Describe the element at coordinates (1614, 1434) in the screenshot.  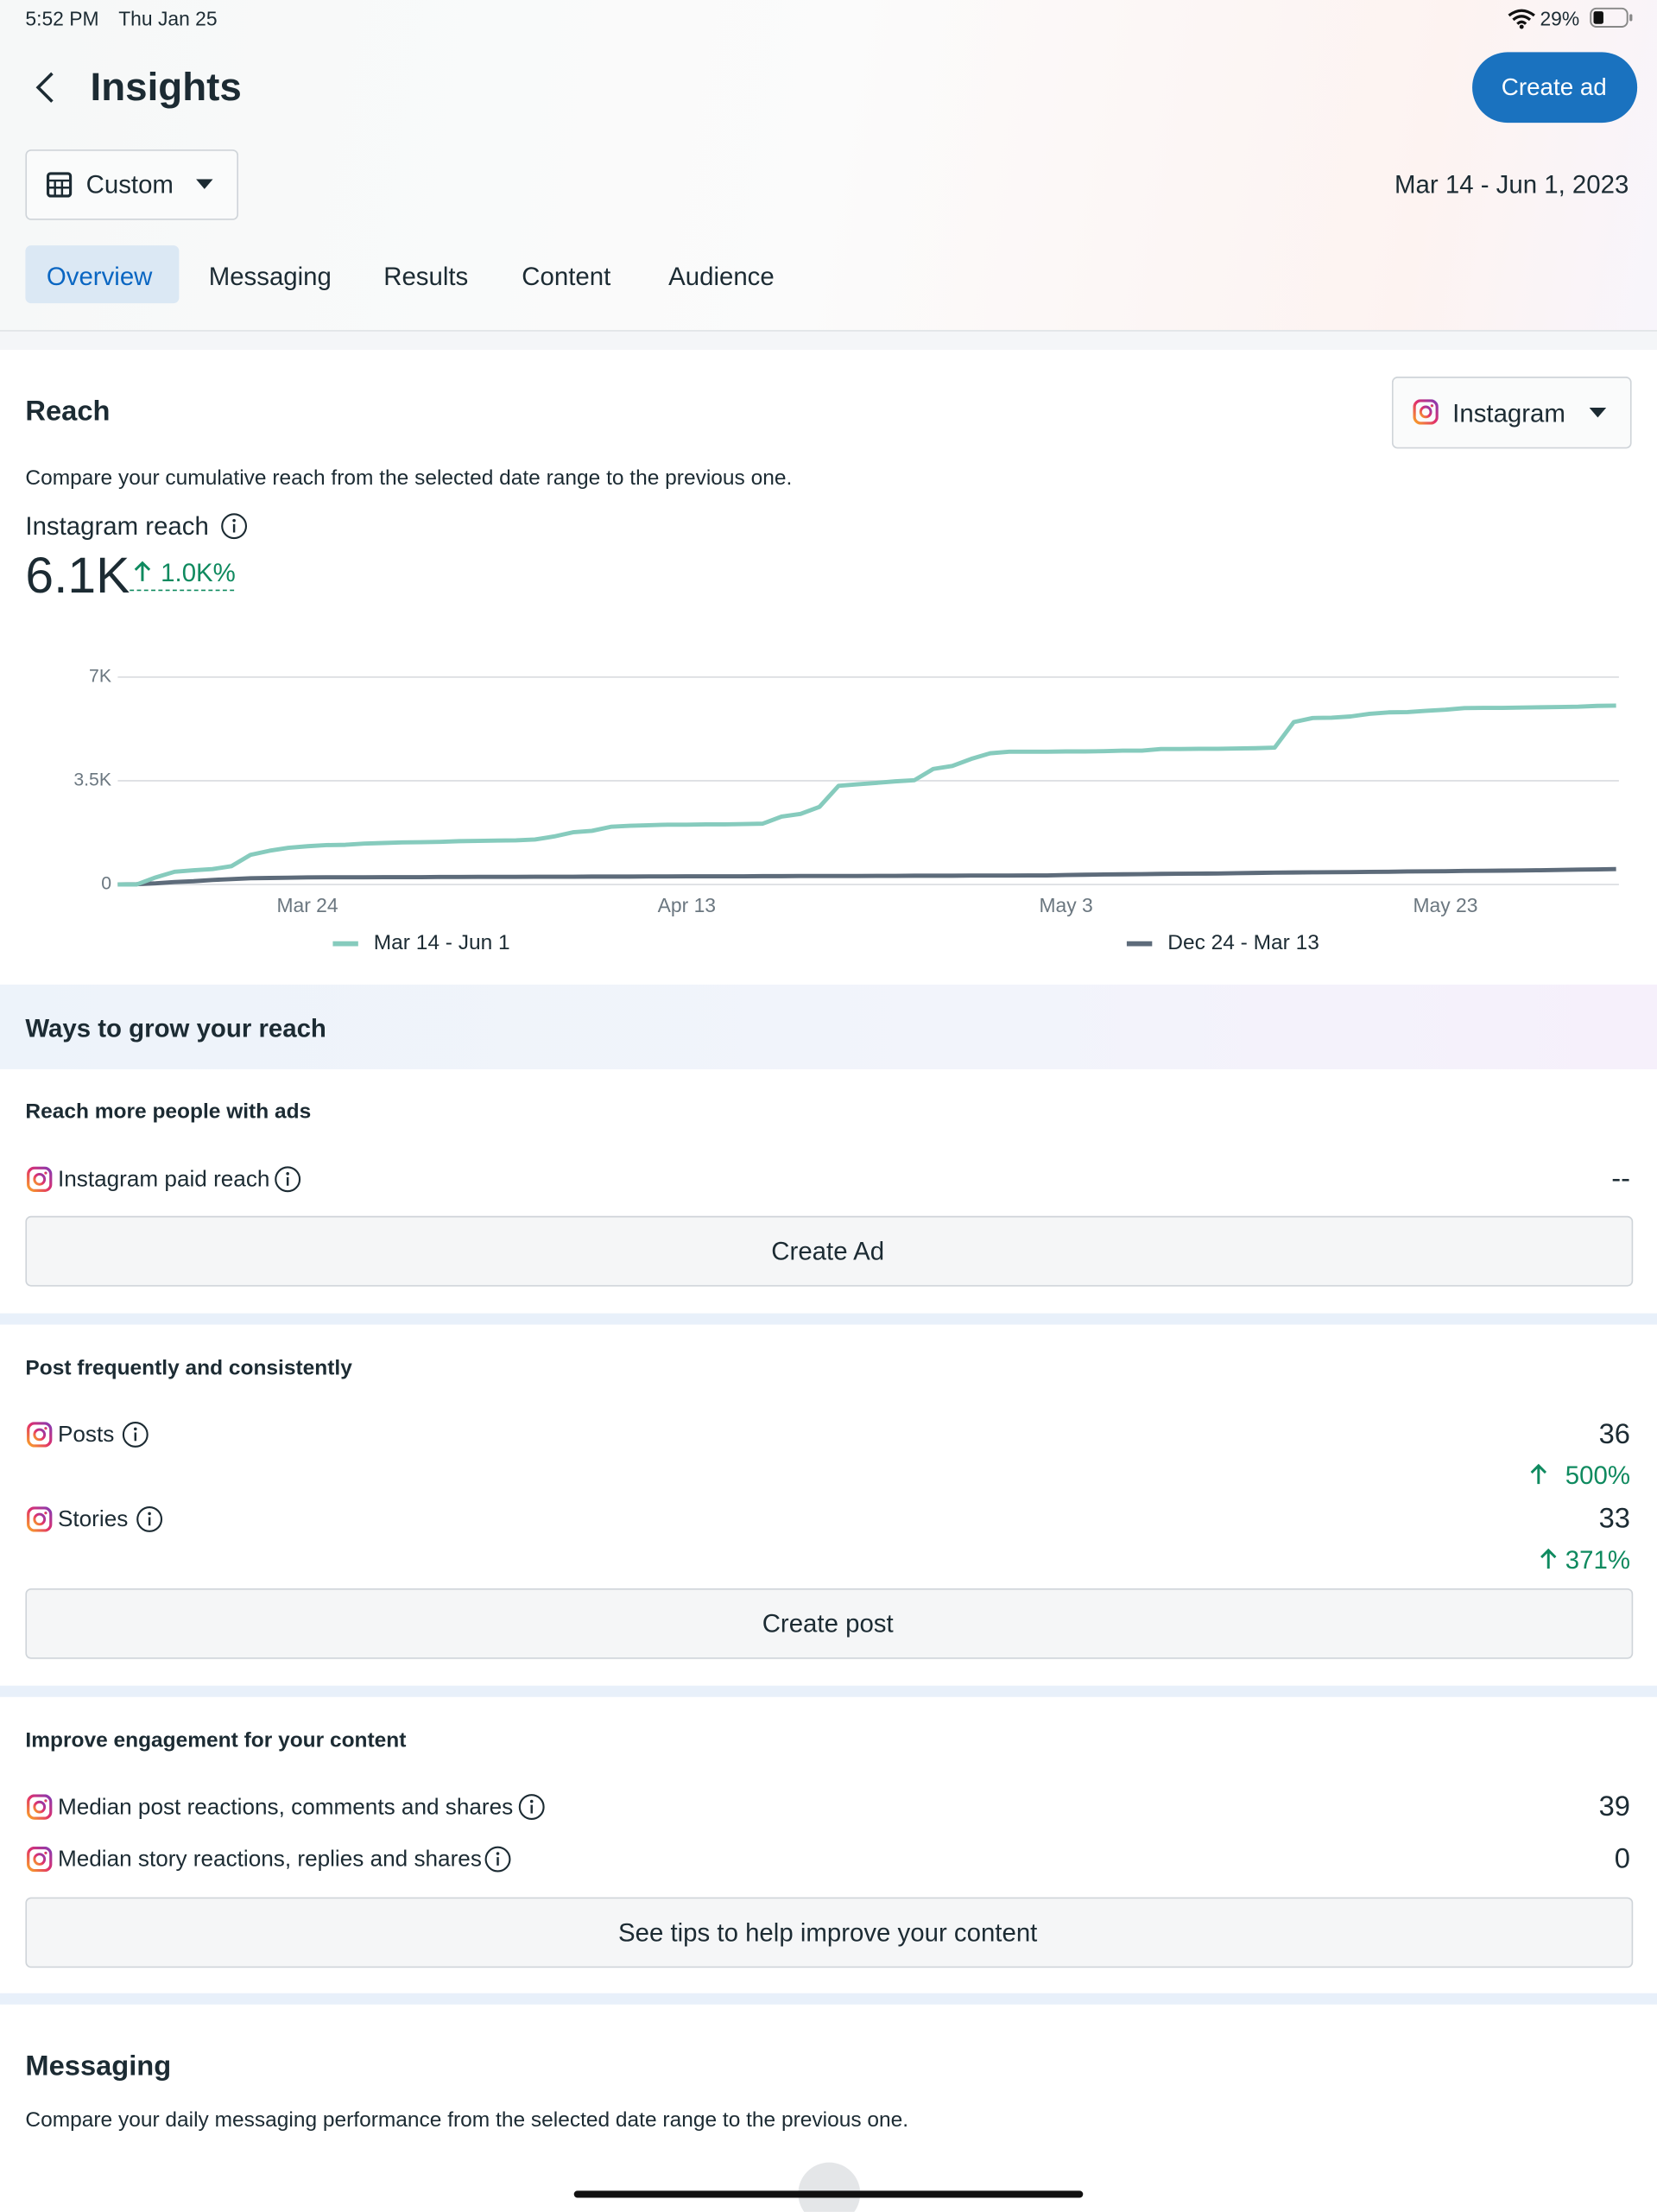
I see `row-value: 36` at that location.